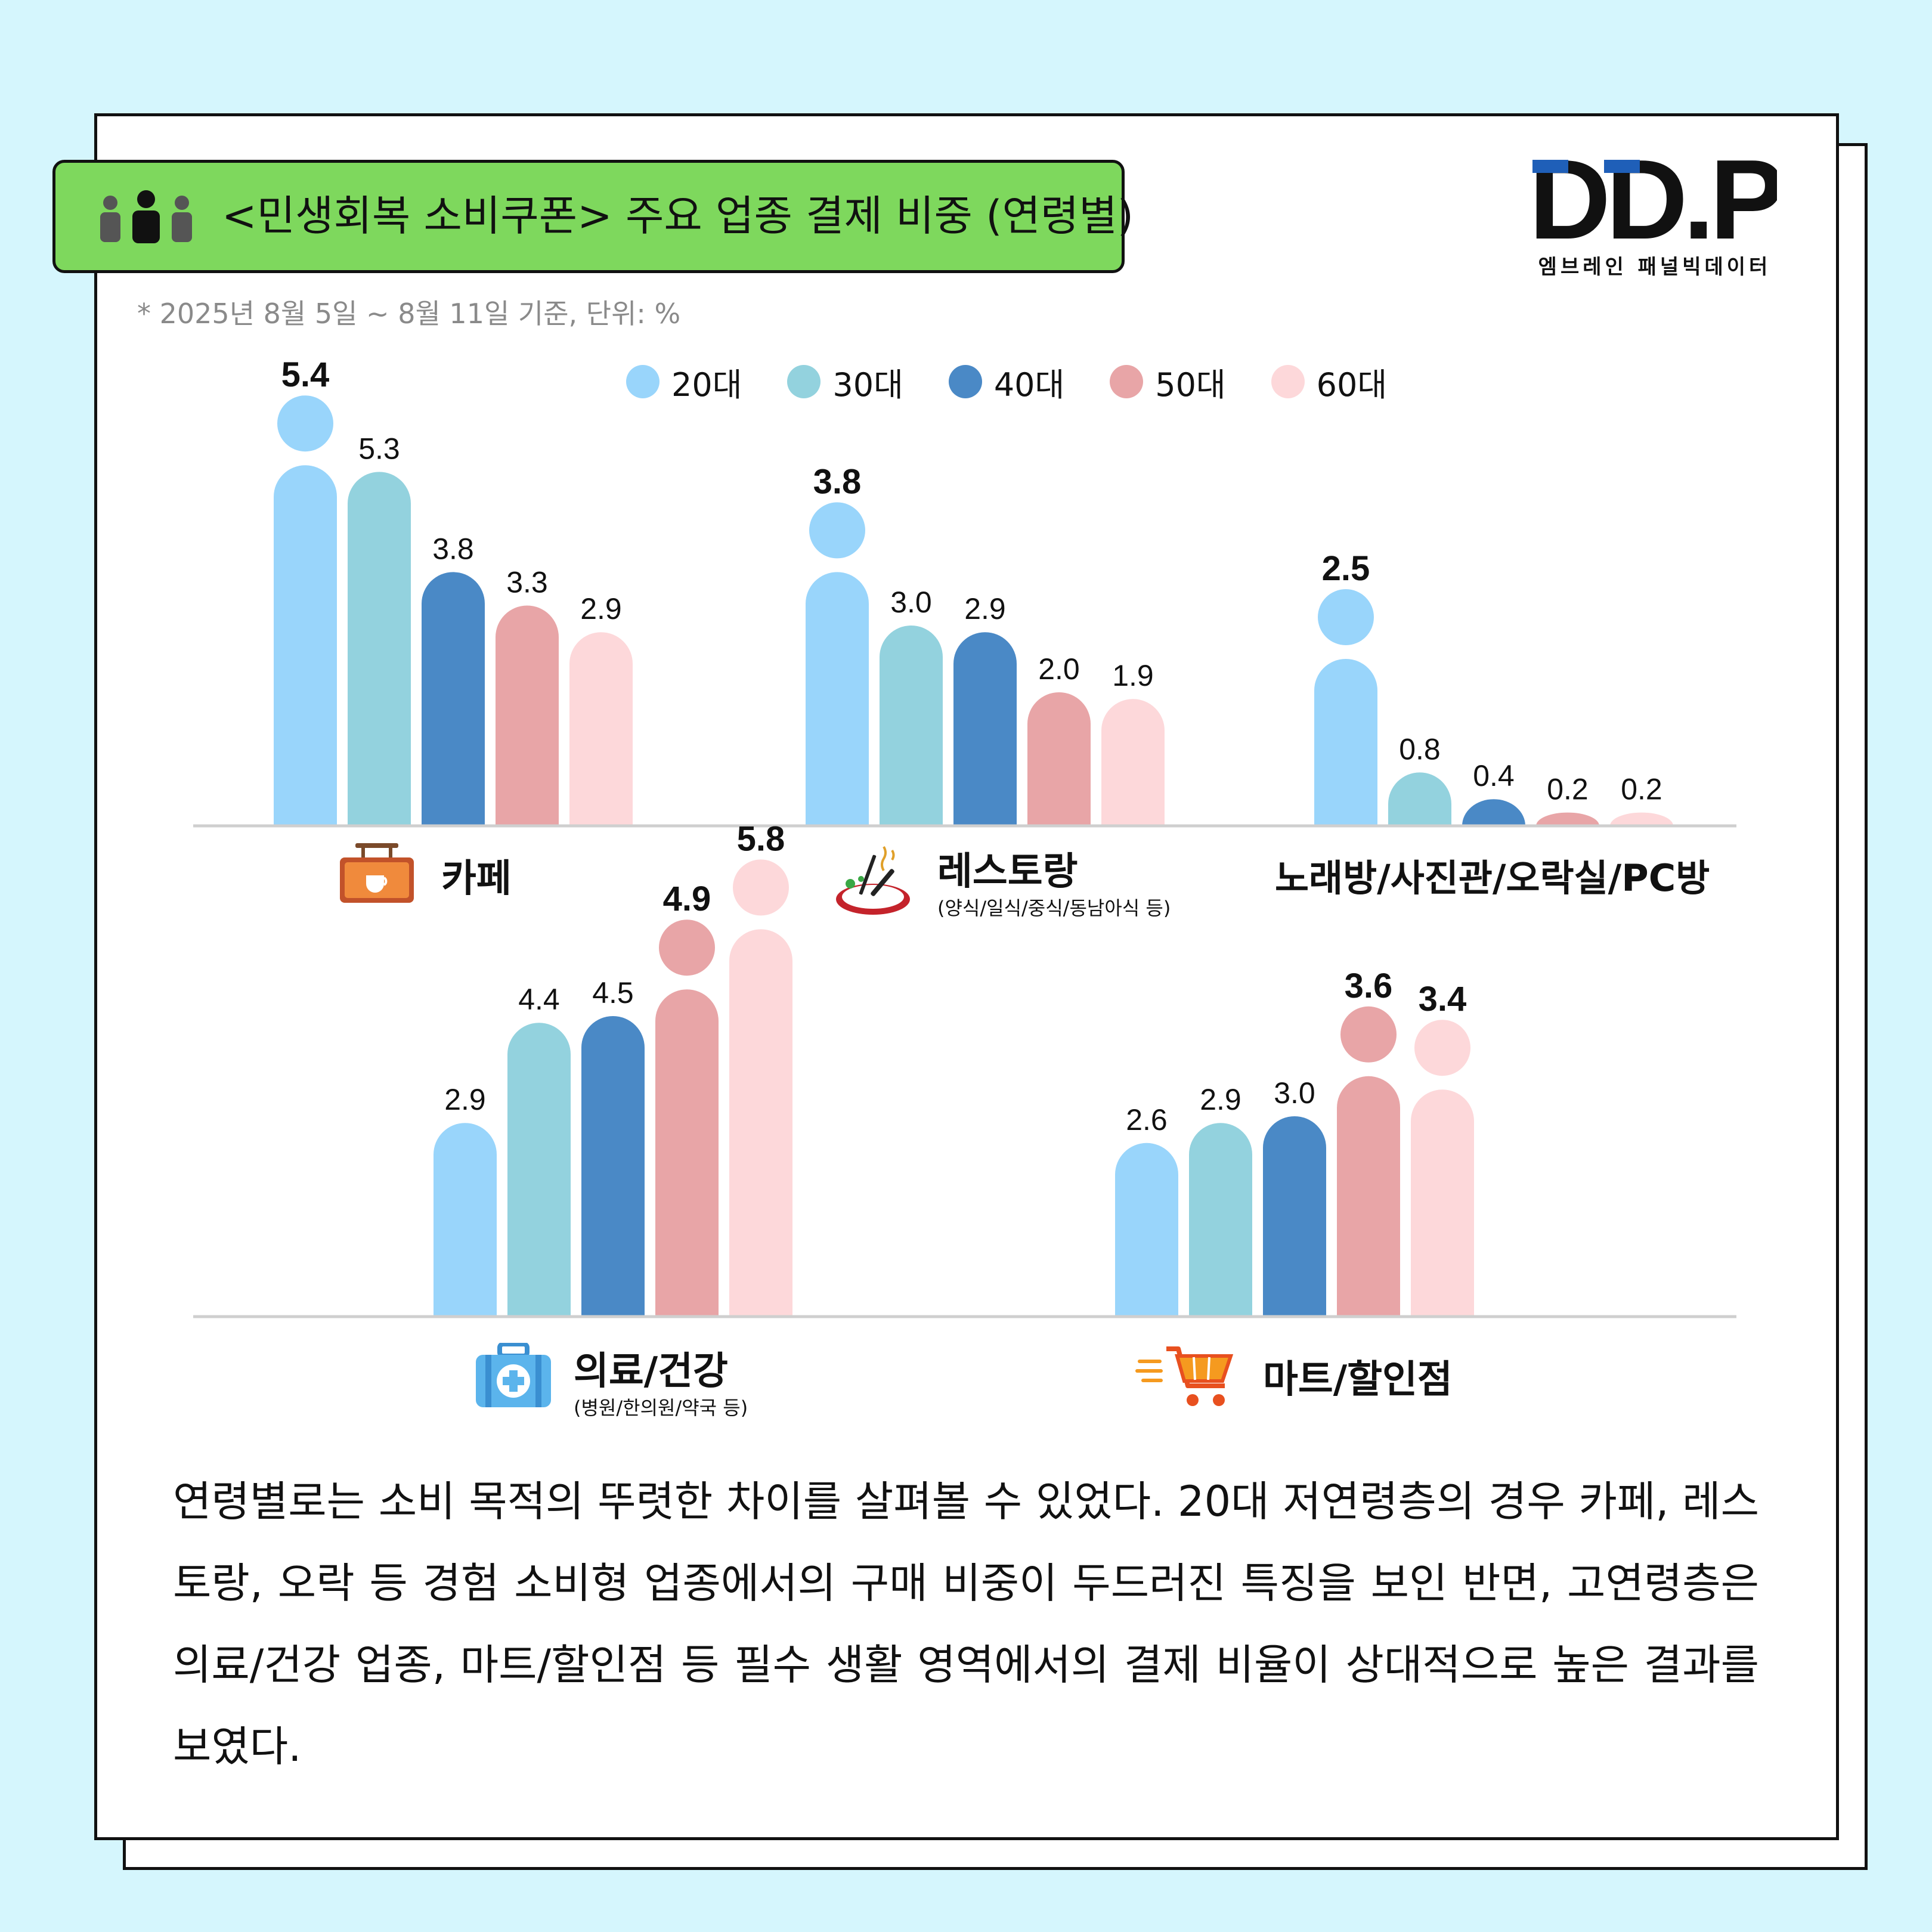 The image size is (1932, 1932). I want to click on legend-item-50s: 50대, so click(1168, 382).